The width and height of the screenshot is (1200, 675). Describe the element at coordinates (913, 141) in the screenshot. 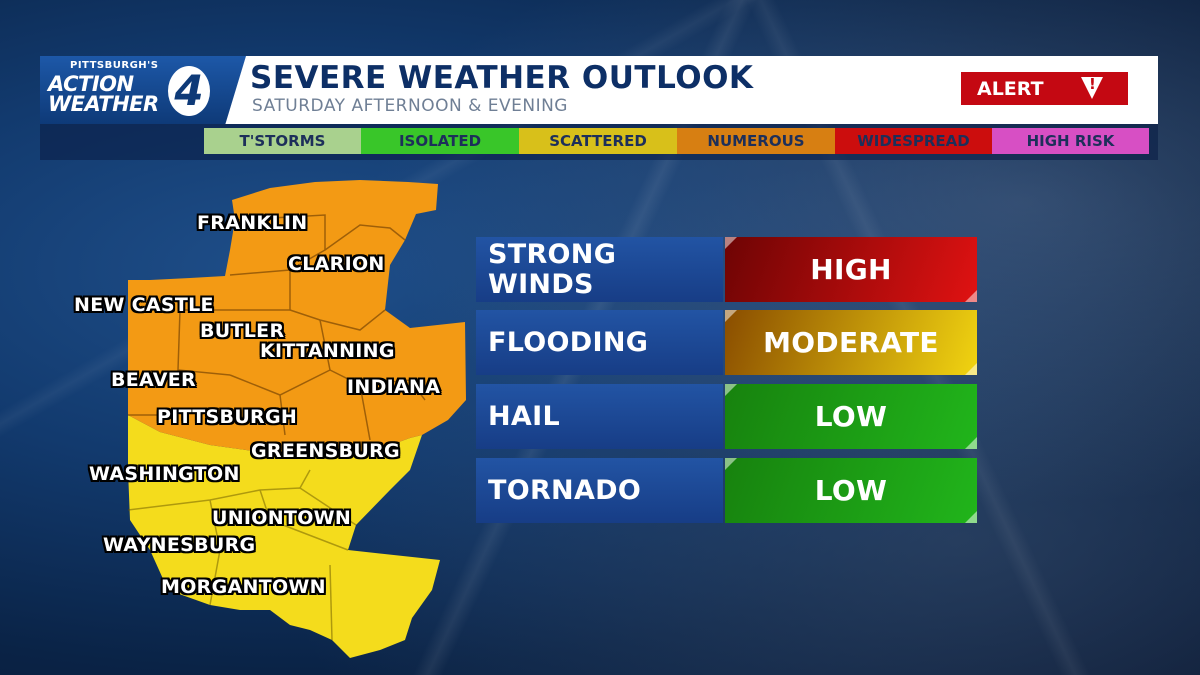

I see `legend-item-widespread: WIDESPREAD` at that location.